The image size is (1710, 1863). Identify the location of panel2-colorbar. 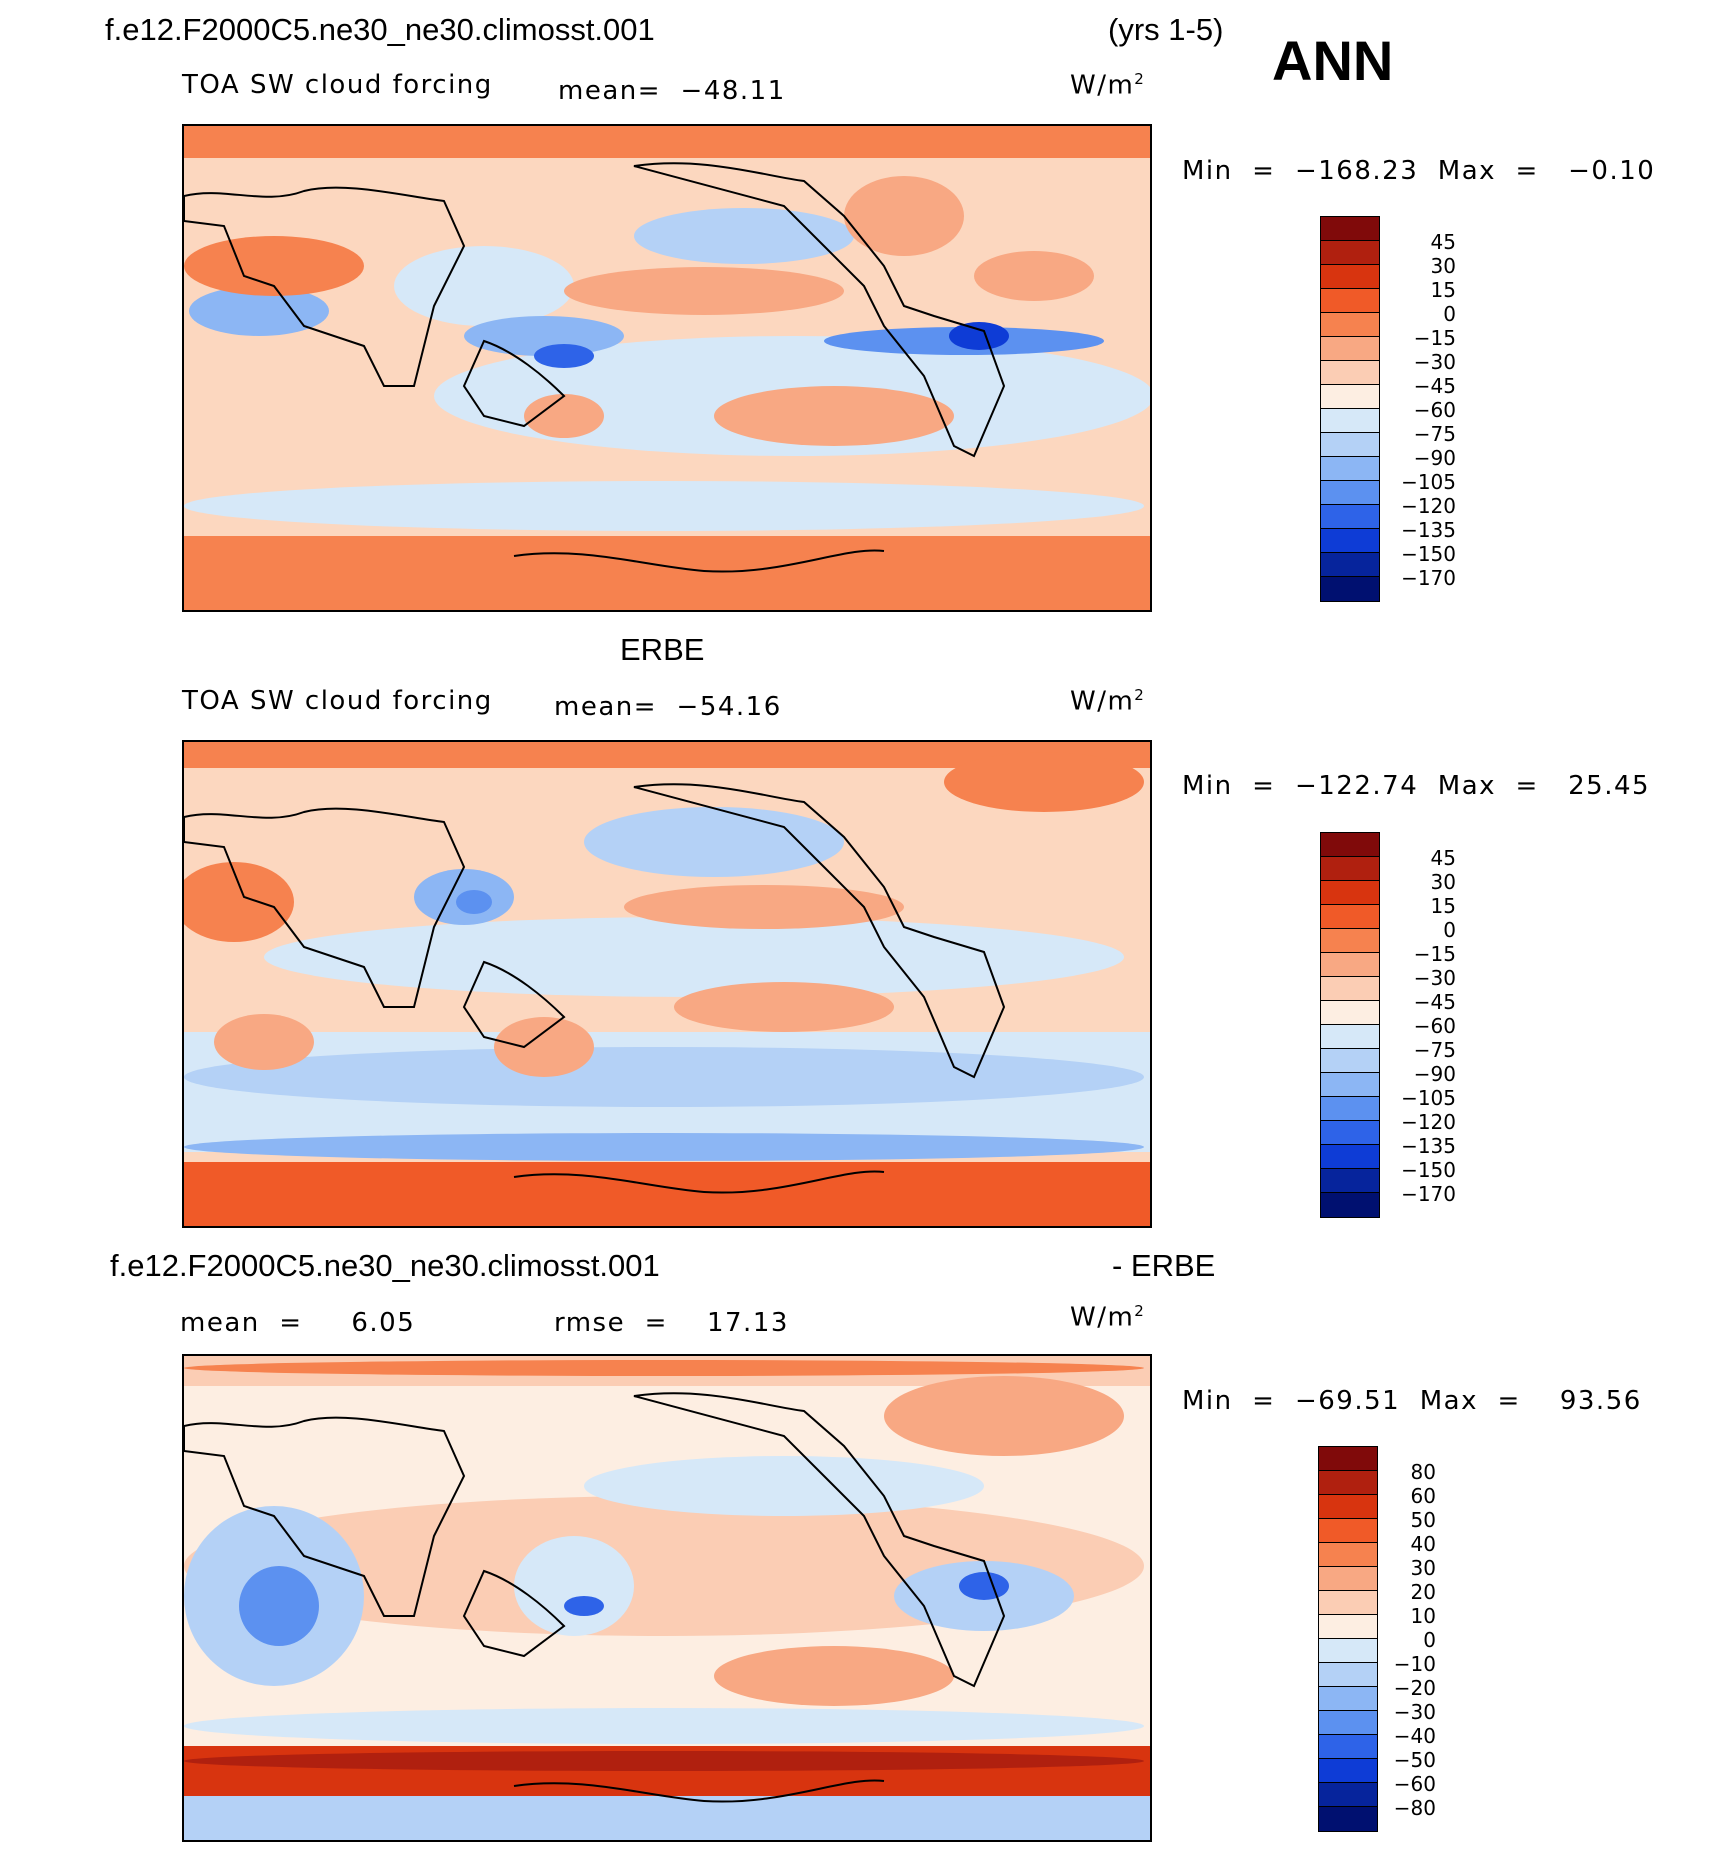
(1350, 1025).